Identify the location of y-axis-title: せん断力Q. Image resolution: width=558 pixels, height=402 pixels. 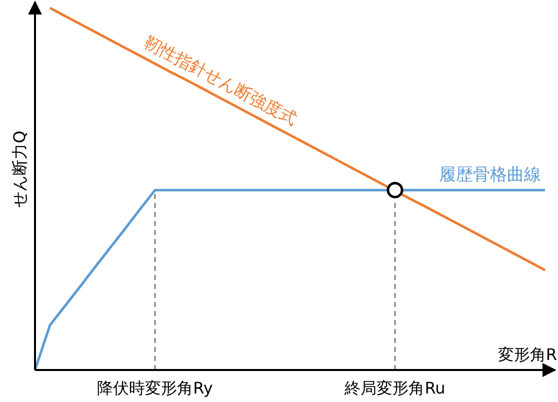
(19, 169).